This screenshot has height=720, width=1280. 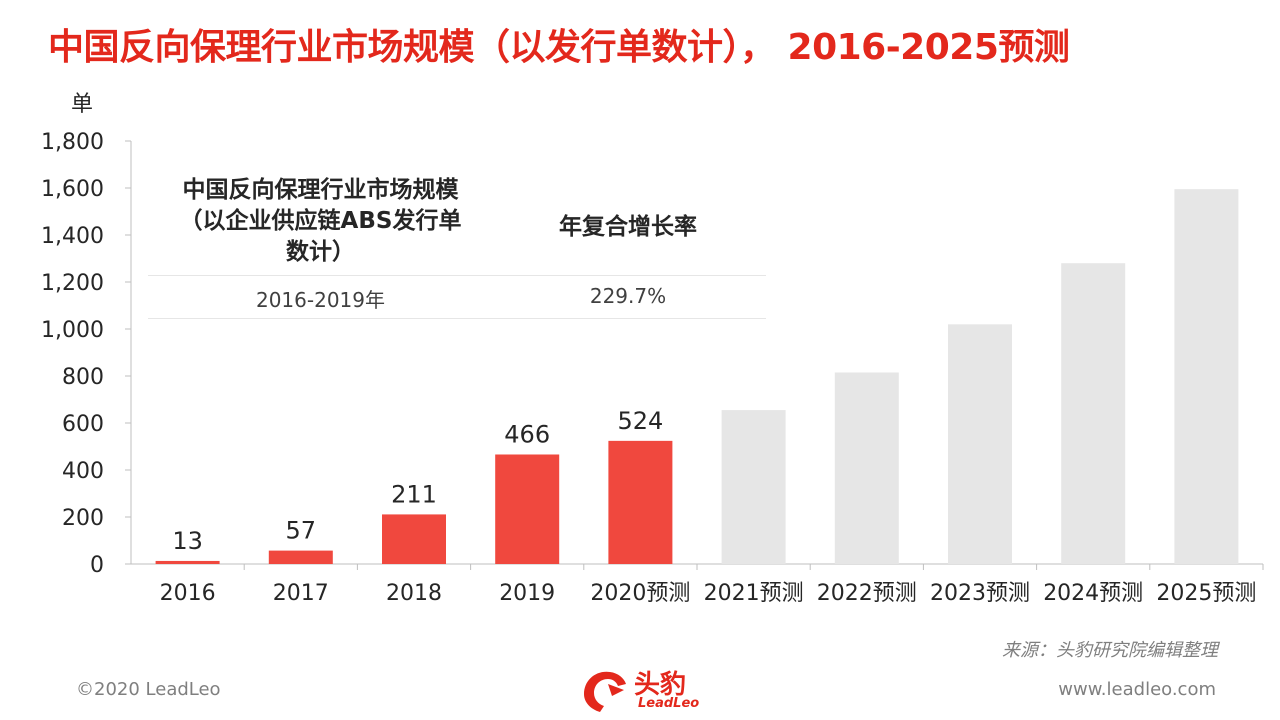 What do you see at coordinates (320, 252) in the screenshot?
I see `cagr-header-line-3: 数计）` at bounding box center [320, 252].